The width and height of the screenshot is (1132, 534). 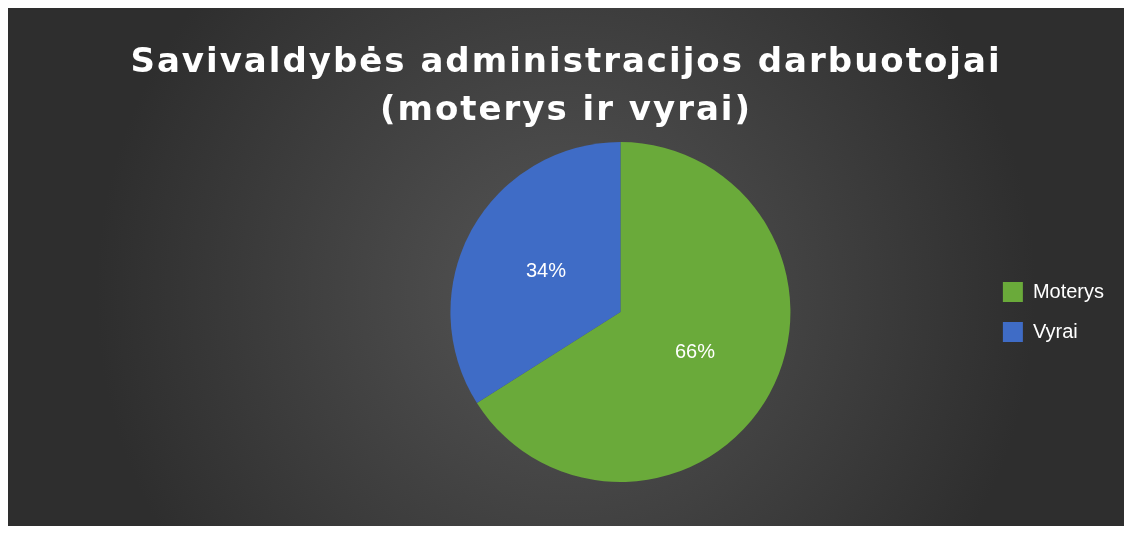 What do you see at coordinates (566, 84) in the screenshot?
I see `chart-title: Savivaldybės administracijos darbuotojai (moterys ir vyrai)` at bounding box center [566, 84].